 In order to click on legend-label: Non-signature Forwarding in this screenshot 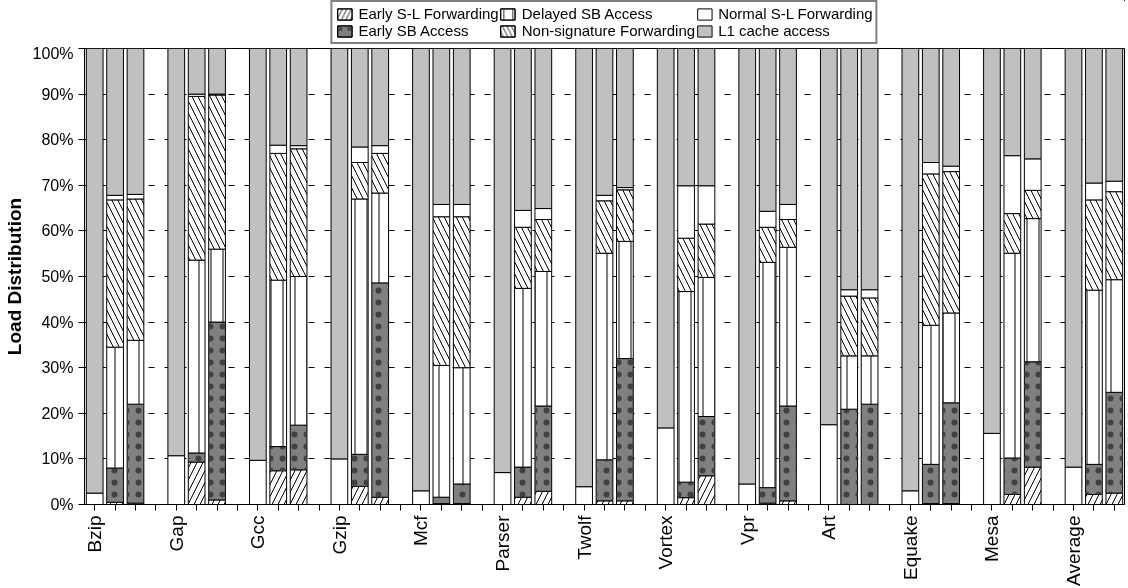, I will do `click(608, 30)`.